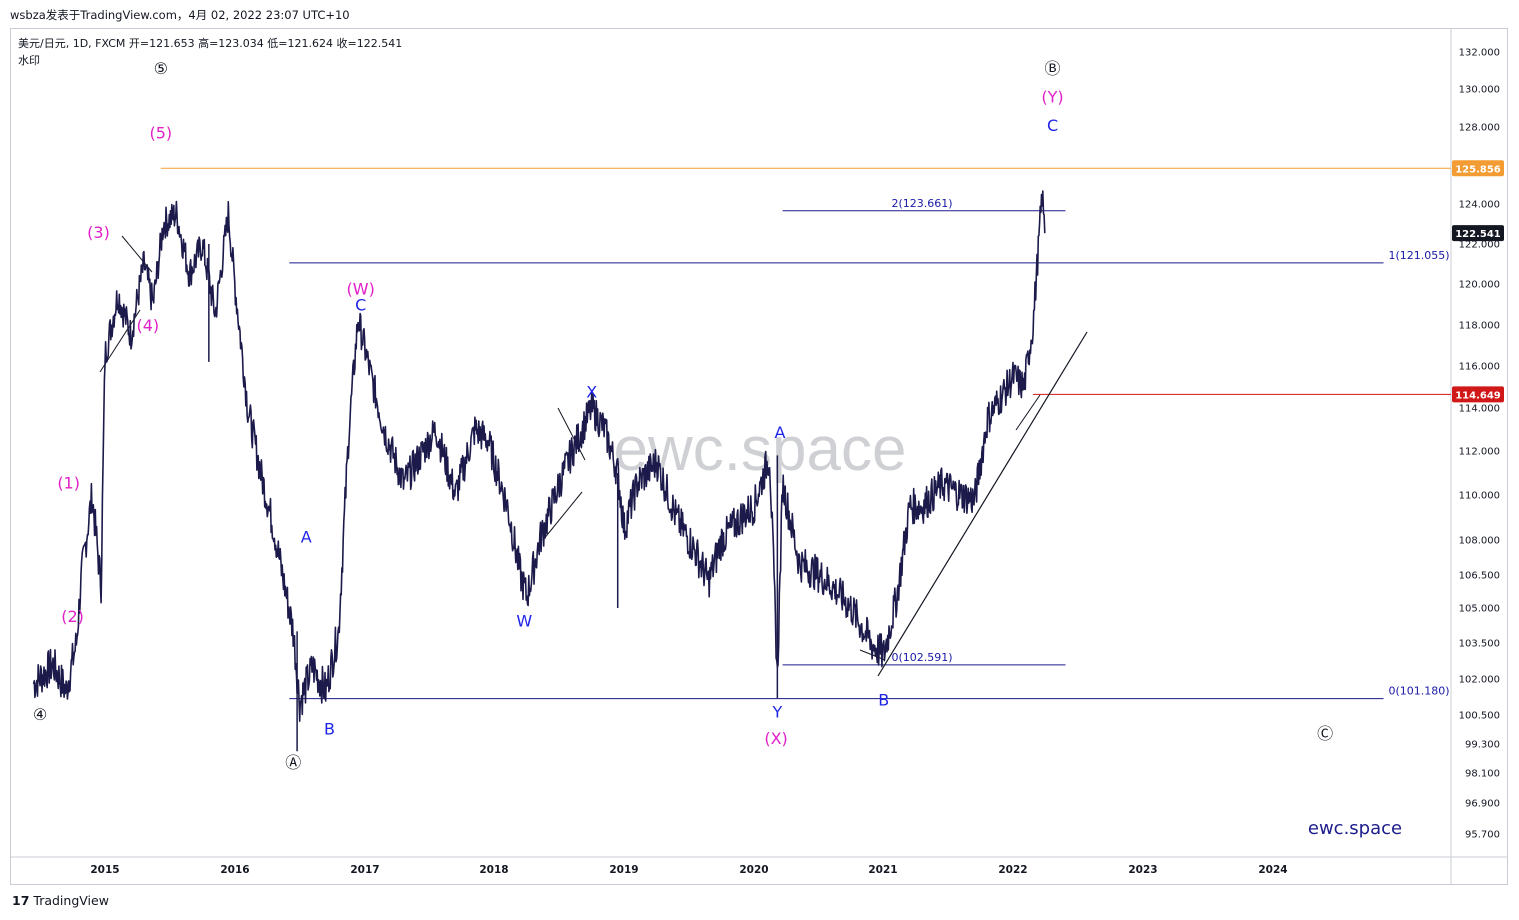  I want to click on price-label-text: 114.649, so click(1478, 395).